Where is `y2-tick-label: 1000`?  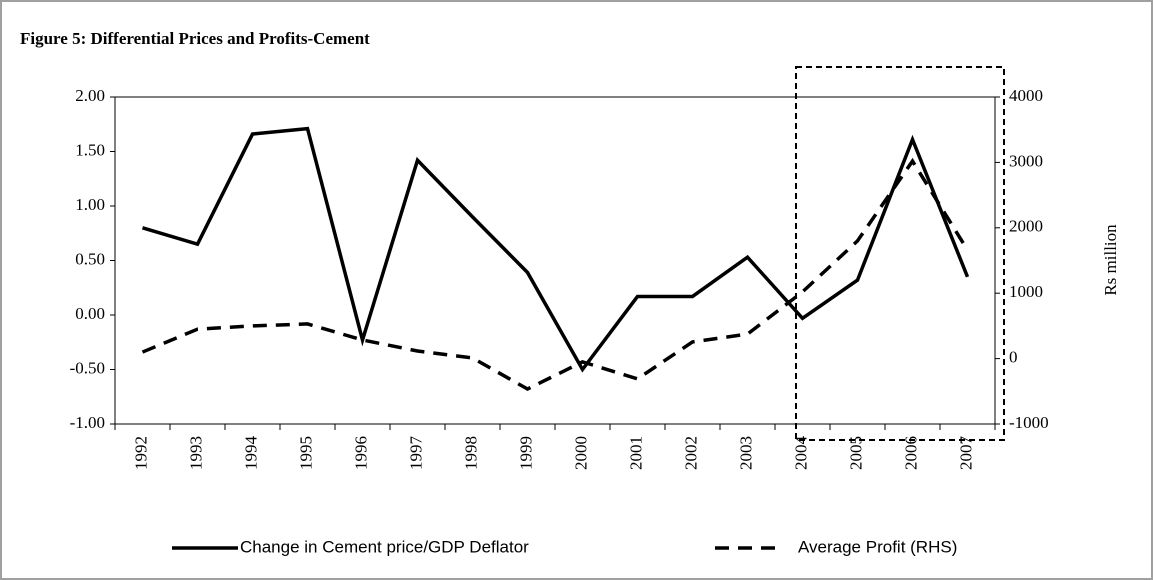 y2-tick-label: 1000 is located at coordinates (1026, 291).